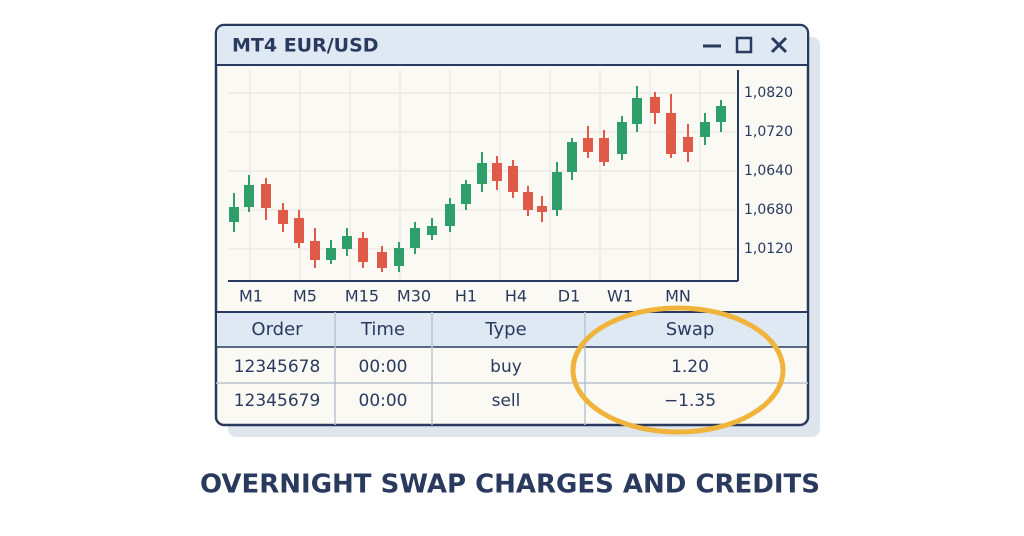  What do you see at coordinates (516, 296) in the screenshot?
I see `timeframe-label: H4` at bounding box center [516, 296].